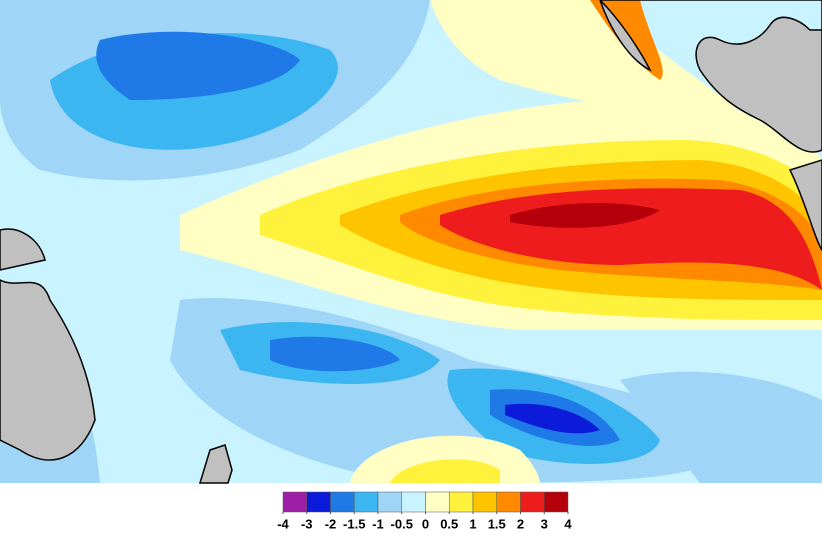 Image resolution: width=822 pixels, height=537 pixels. What do you see at coordinates (710, 76) in the screenshot?
I see `land-north-america` at bounding box center [710, 76].